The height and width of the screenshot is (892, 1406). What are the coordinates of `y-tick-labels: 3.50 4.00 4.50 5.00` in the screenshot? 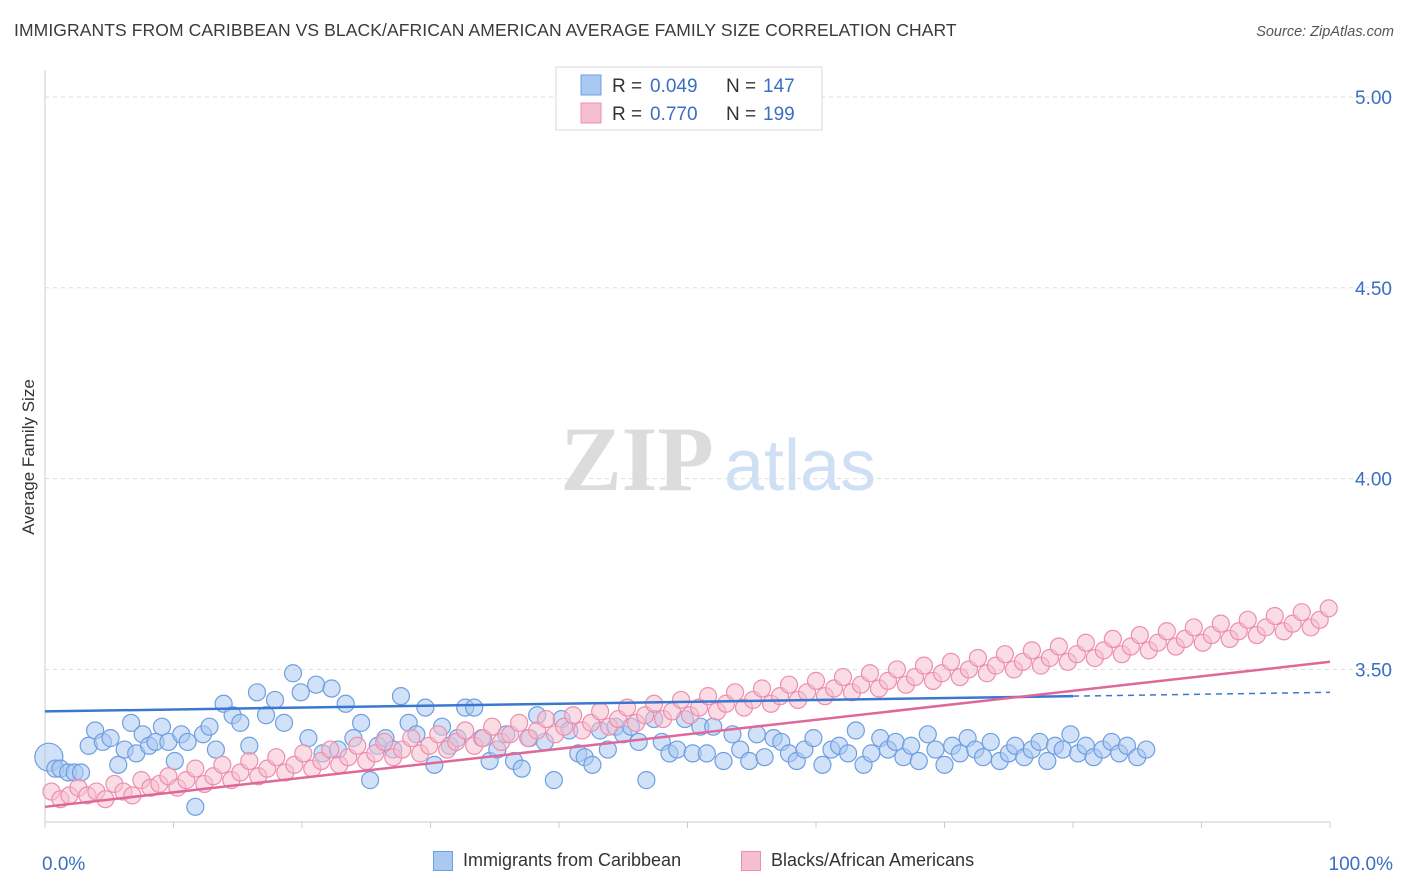 It's located at (1373, 384).